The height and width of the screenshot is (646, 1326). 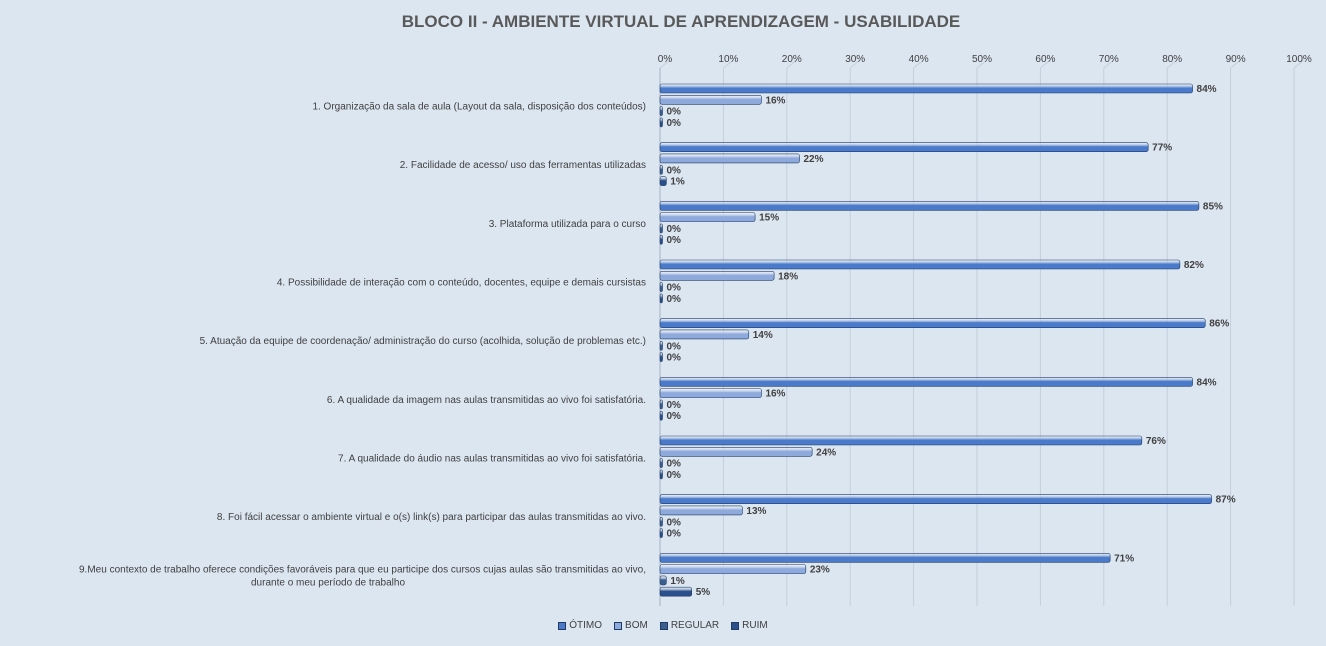 What do you see at coordinates (586, 625) in the screenshot?
I see `legend-label: ÓTIMO` at bounding box center [586, 625].